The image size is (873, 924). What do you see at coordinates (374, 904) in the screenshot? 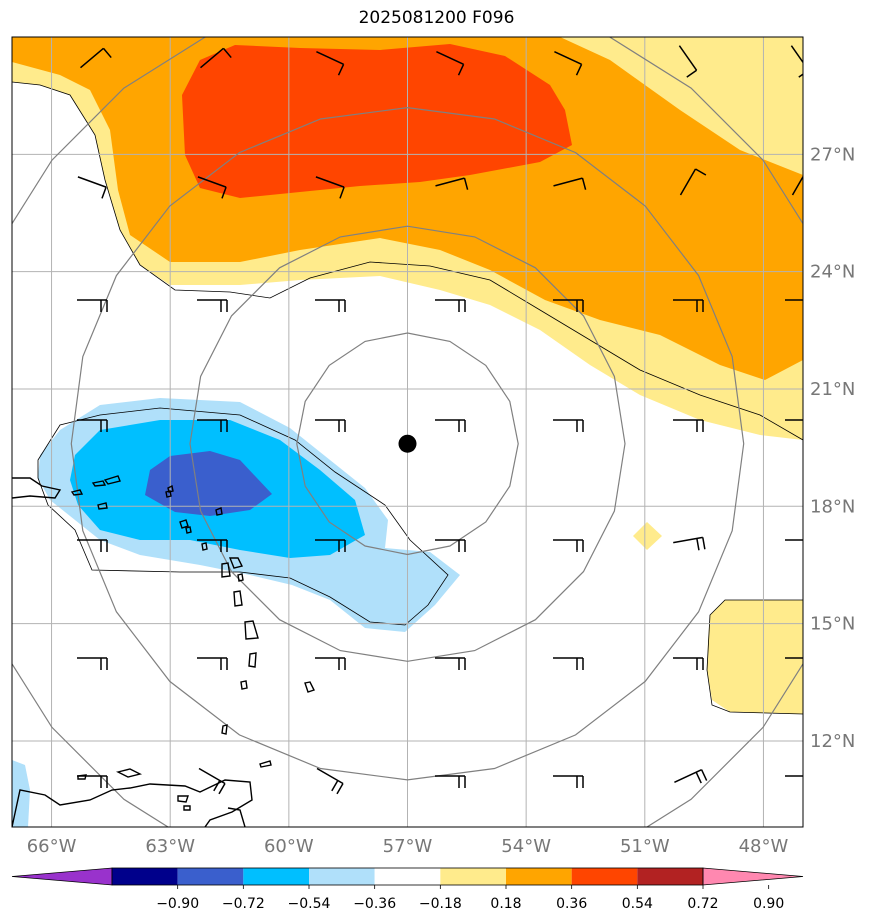
I see `colorbar-tick-label: −0.36` at bounding box center [374, 904].